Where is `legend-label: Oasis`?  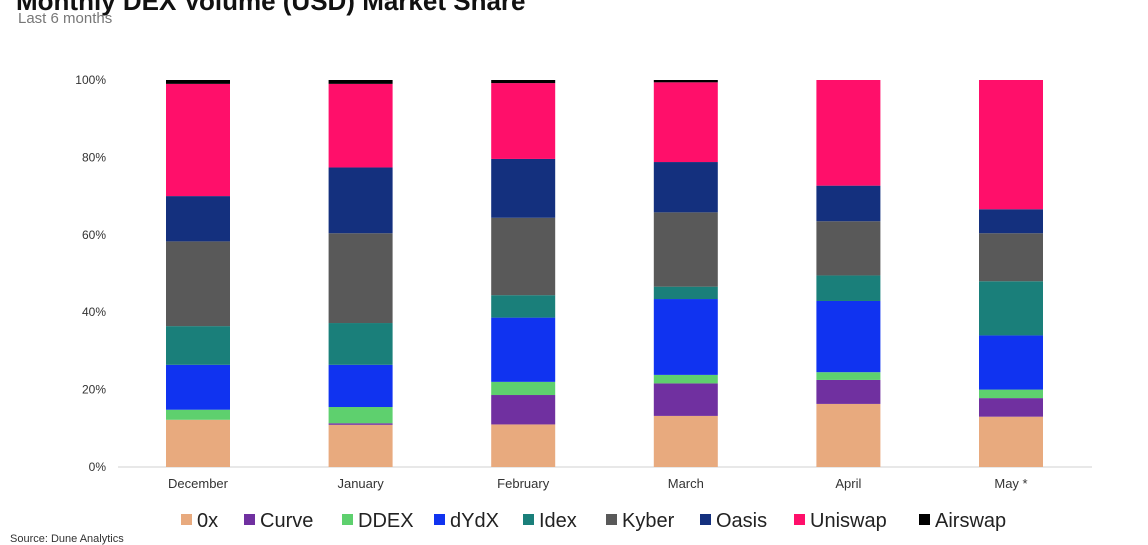 legend-label: Oasis is located at coordinates (741, 521).